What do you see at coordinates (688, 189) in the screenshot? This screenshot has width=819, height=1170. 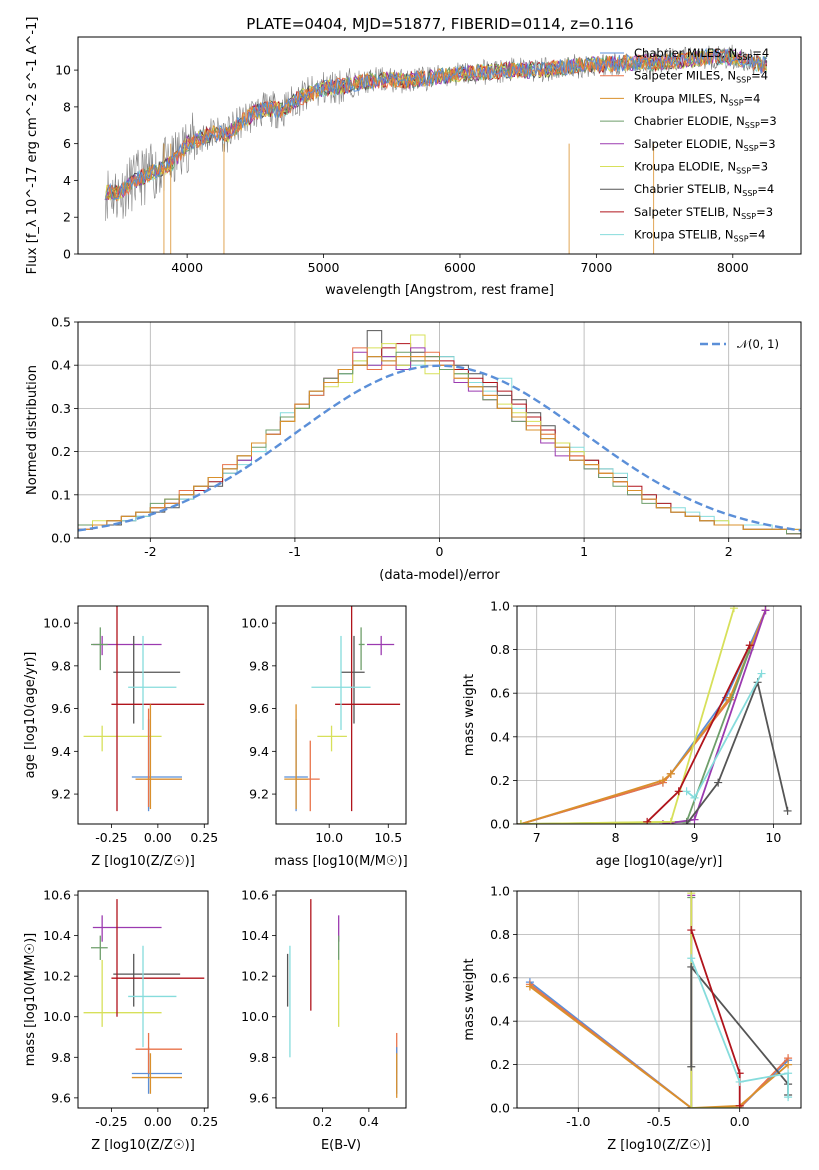 I see `legend-label-main: Chabrier STELIB, N` at bounding box center [688, 189].